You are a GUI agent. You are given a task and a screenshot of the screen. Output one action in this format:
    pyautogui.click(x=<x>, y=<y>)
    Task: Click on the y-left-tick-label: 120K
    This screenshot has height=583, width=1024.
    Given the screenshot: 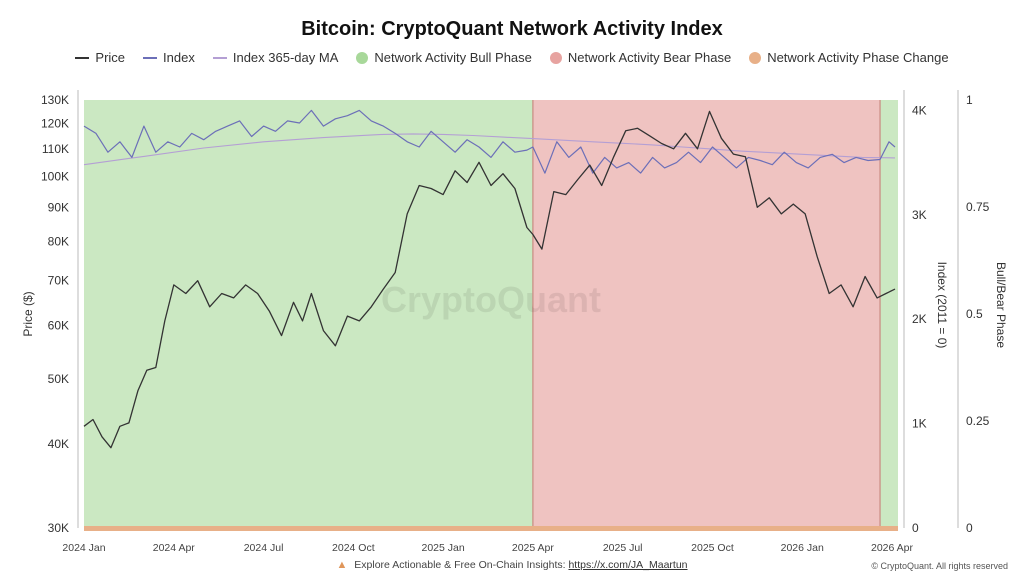 What is the action you would take?
    pyautogui.click(x=55, y=123)
    